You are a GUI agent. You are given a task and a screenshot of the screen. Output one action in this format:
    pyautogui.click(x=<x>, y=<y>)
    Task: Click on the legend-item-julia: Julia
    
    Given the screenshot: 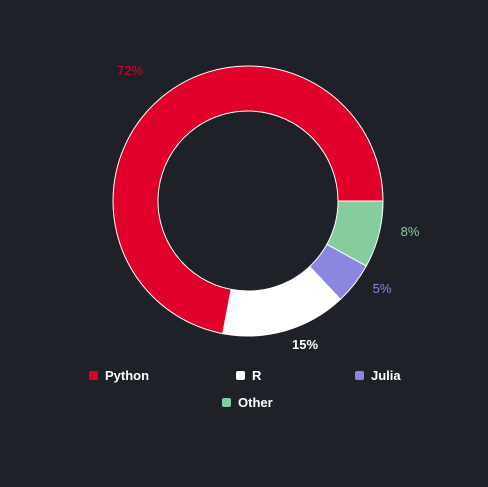 What is the action you would take?
    pyautogui.click(x=378, y=375)
    